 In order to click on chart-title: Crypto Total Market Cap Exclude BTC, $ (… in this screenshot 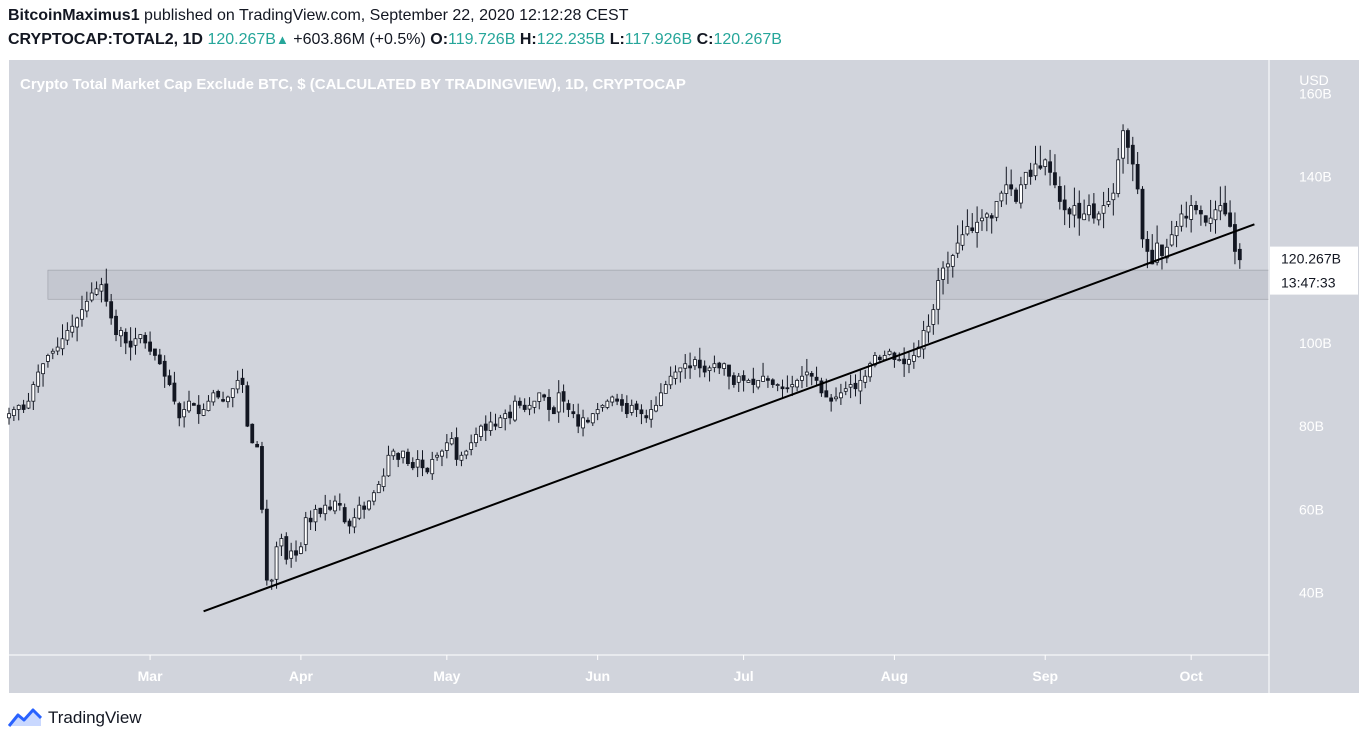, I will do `click(353, 84)`.